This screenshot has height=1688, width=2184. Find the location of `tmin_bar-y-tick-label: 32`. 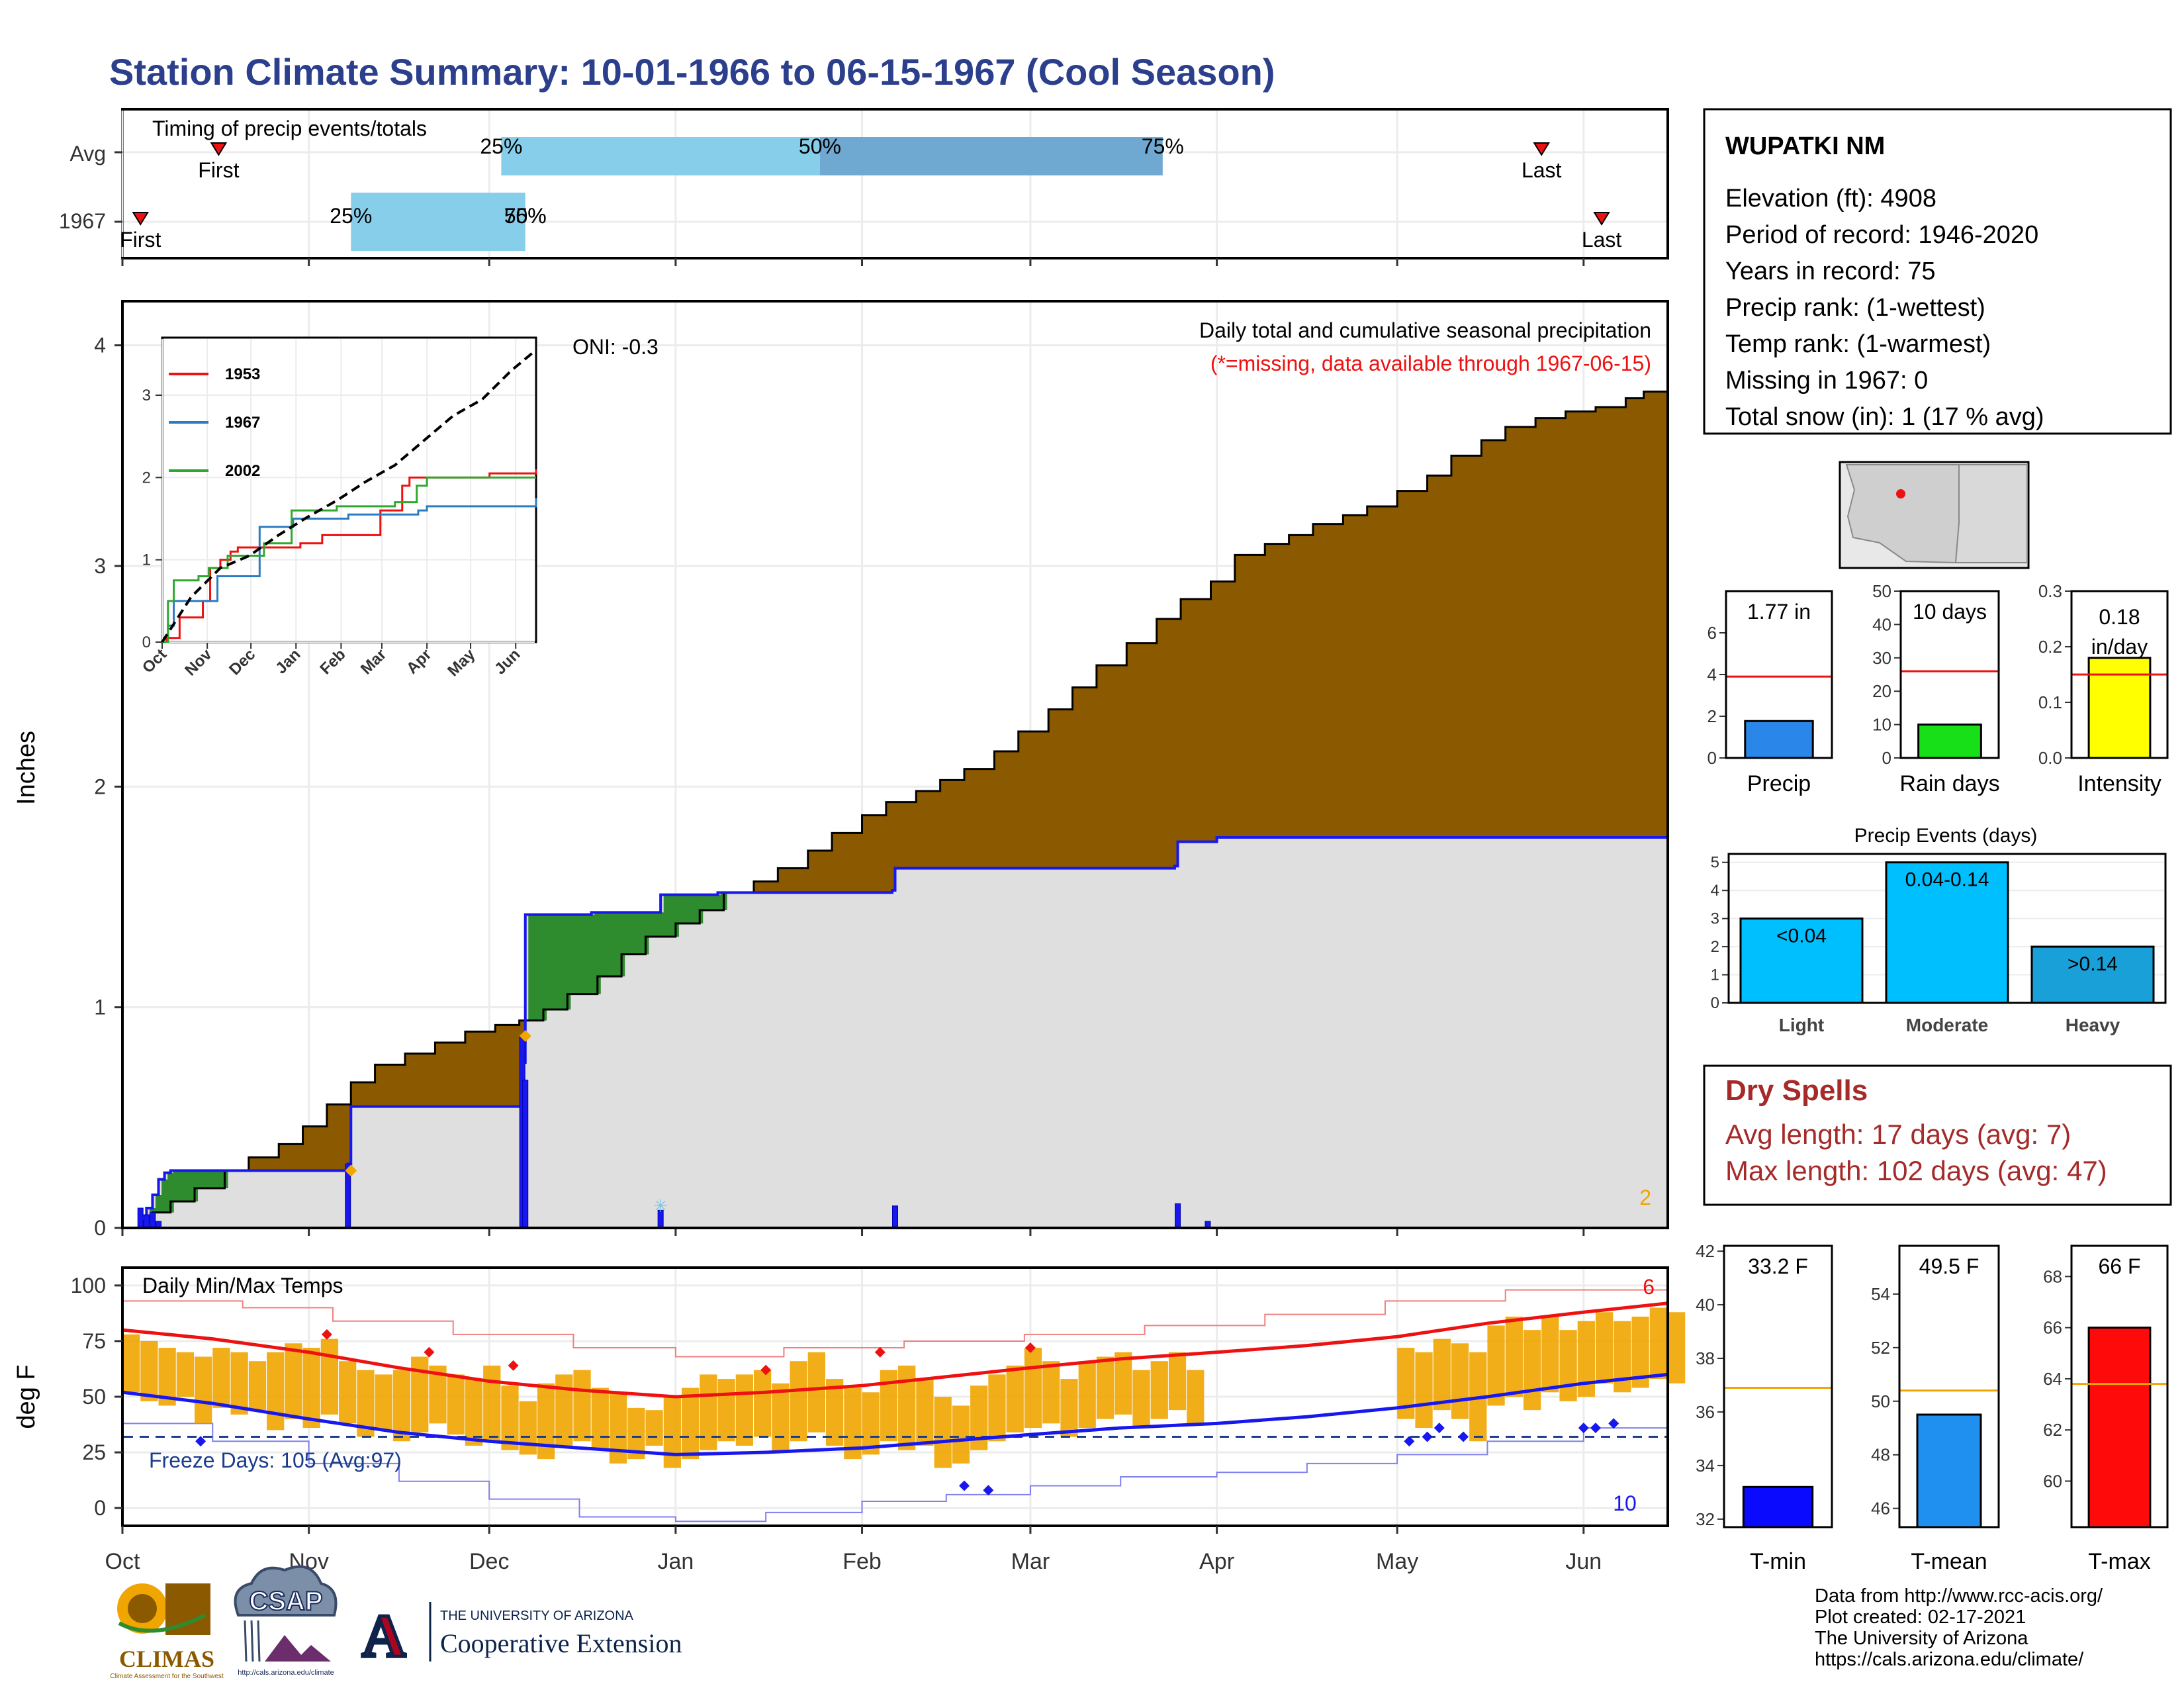

tmin_bar-y-tick-label: 32 is located at coordinates (1706, 1519).